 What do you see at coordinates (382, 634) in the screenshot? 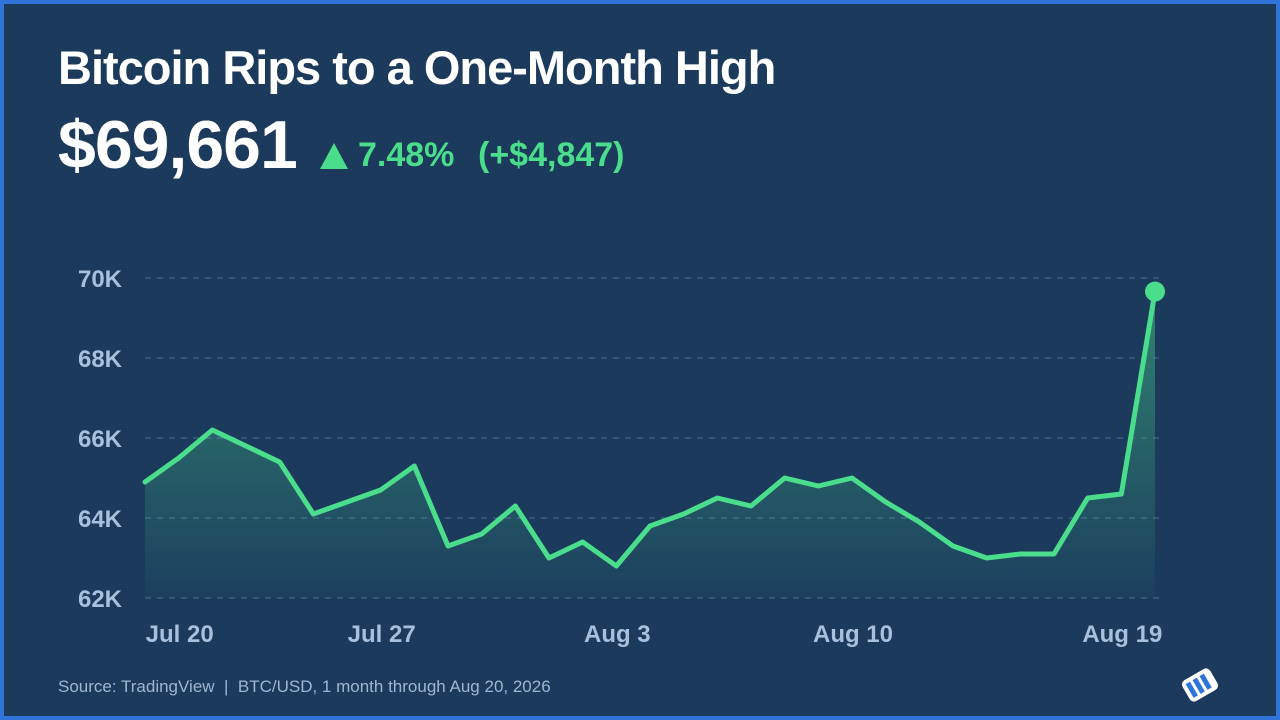
I see `x-tick-label: Jul 27` at bounding box center [382, 634].